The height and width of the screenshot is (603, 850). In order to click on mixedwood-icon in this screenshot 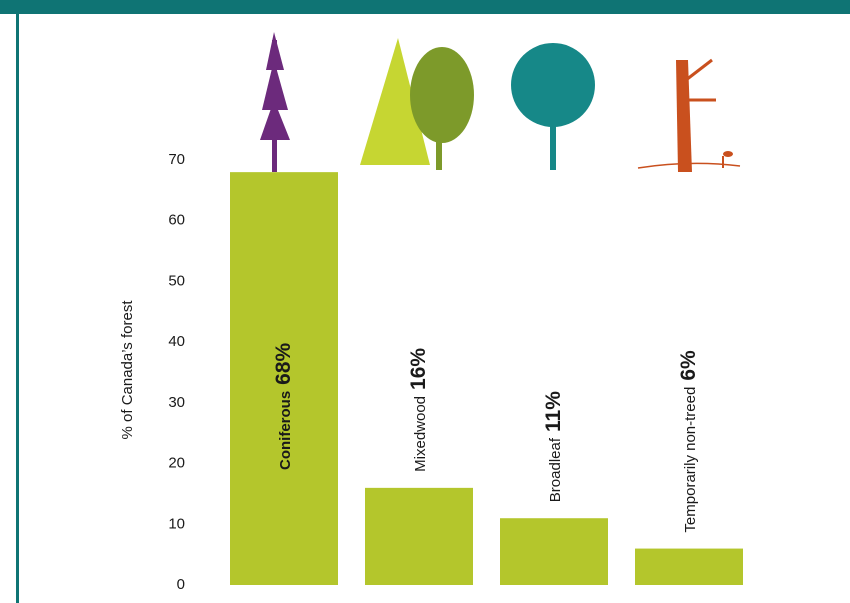, I will do `click(417, 104)`.